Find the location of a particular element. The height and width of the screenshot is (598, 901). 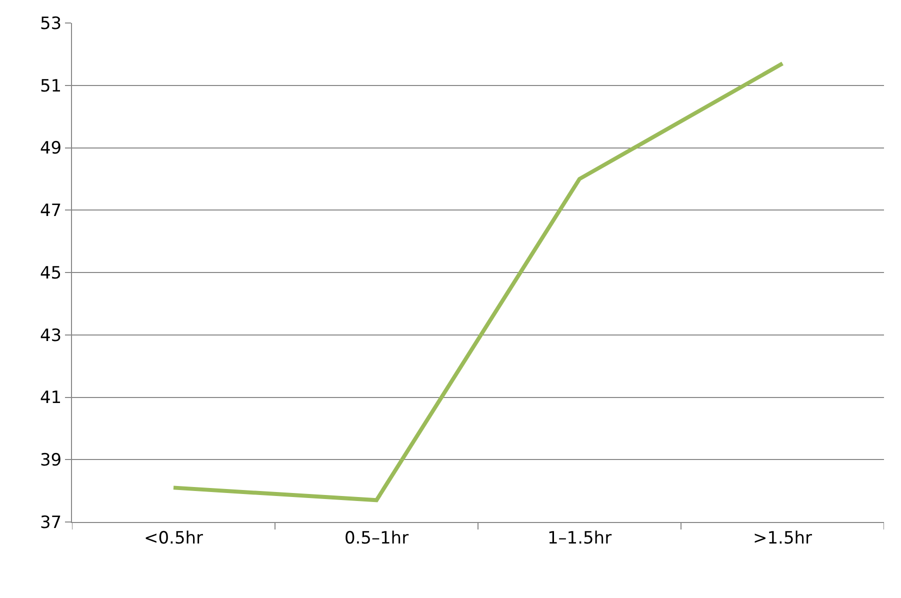

x-tick-label: <0.5hr is located at coordinates (174, 538).